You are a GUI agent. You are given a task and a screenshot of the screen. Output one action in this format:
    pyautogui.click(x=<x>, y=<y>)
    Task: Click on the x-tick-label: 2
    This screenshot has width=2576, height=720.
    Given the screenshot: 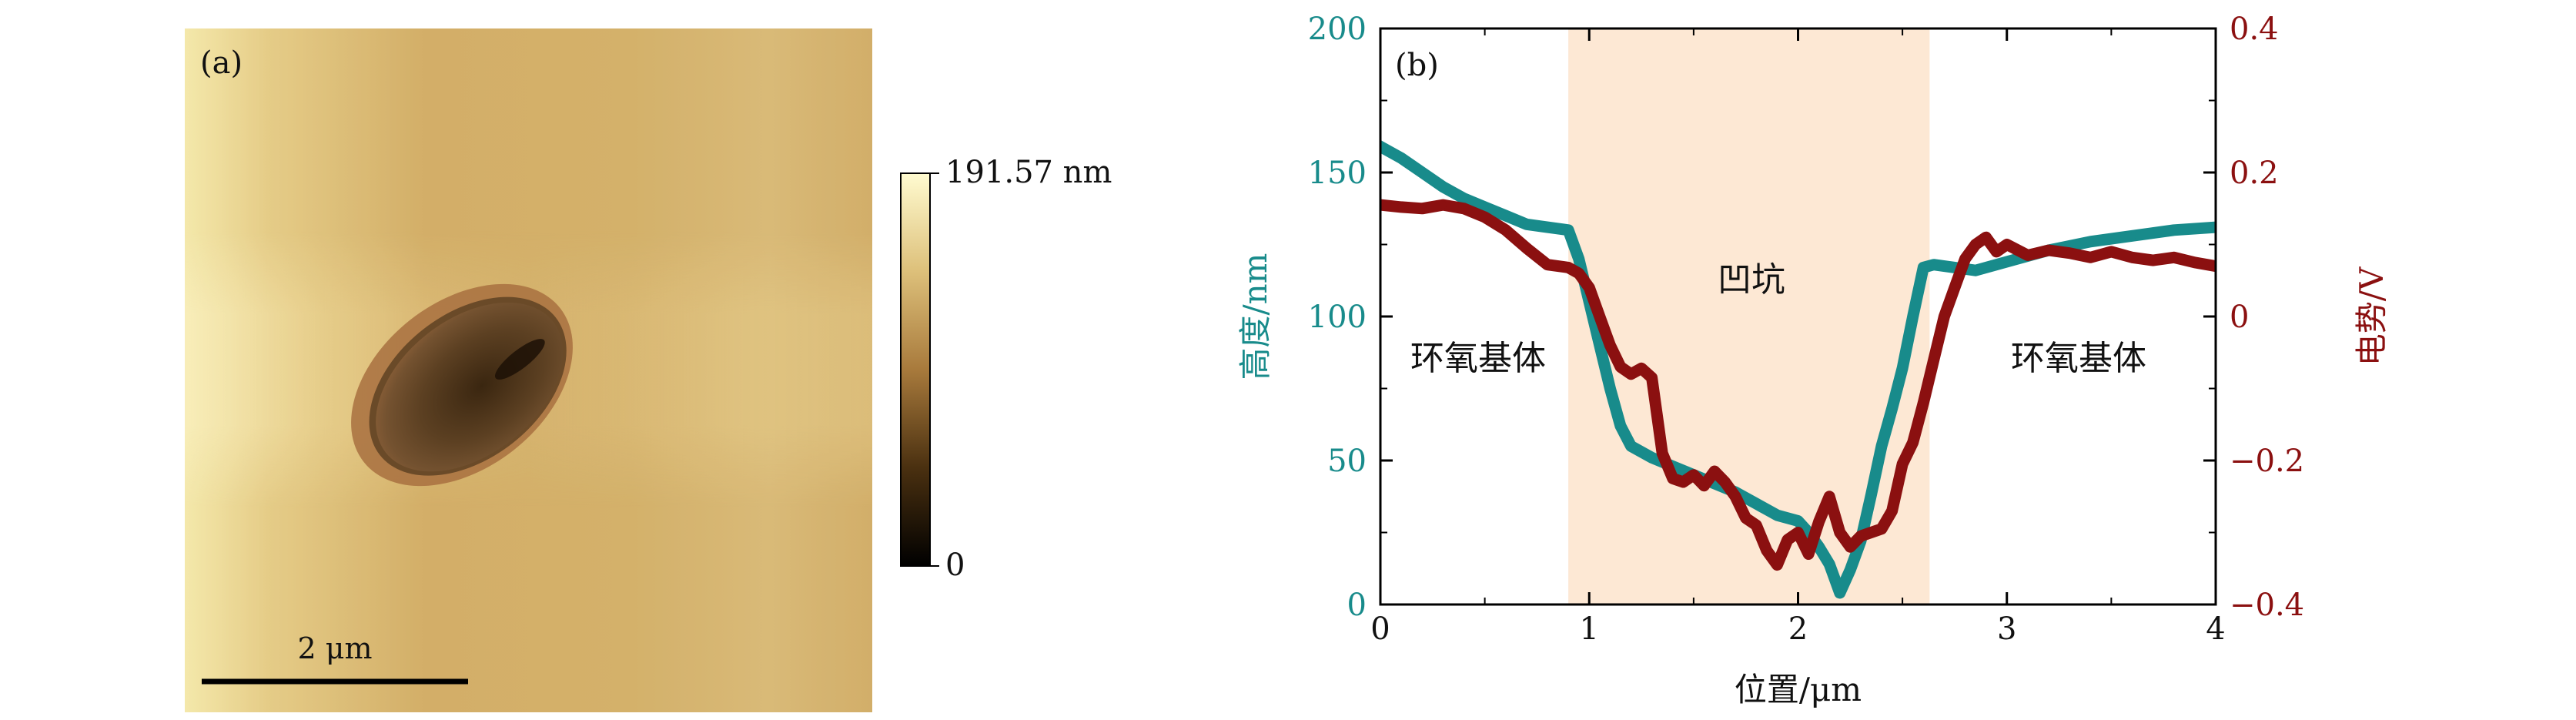 What is the action you would take?
    pyautogui.click(x=1798, y=629)
    